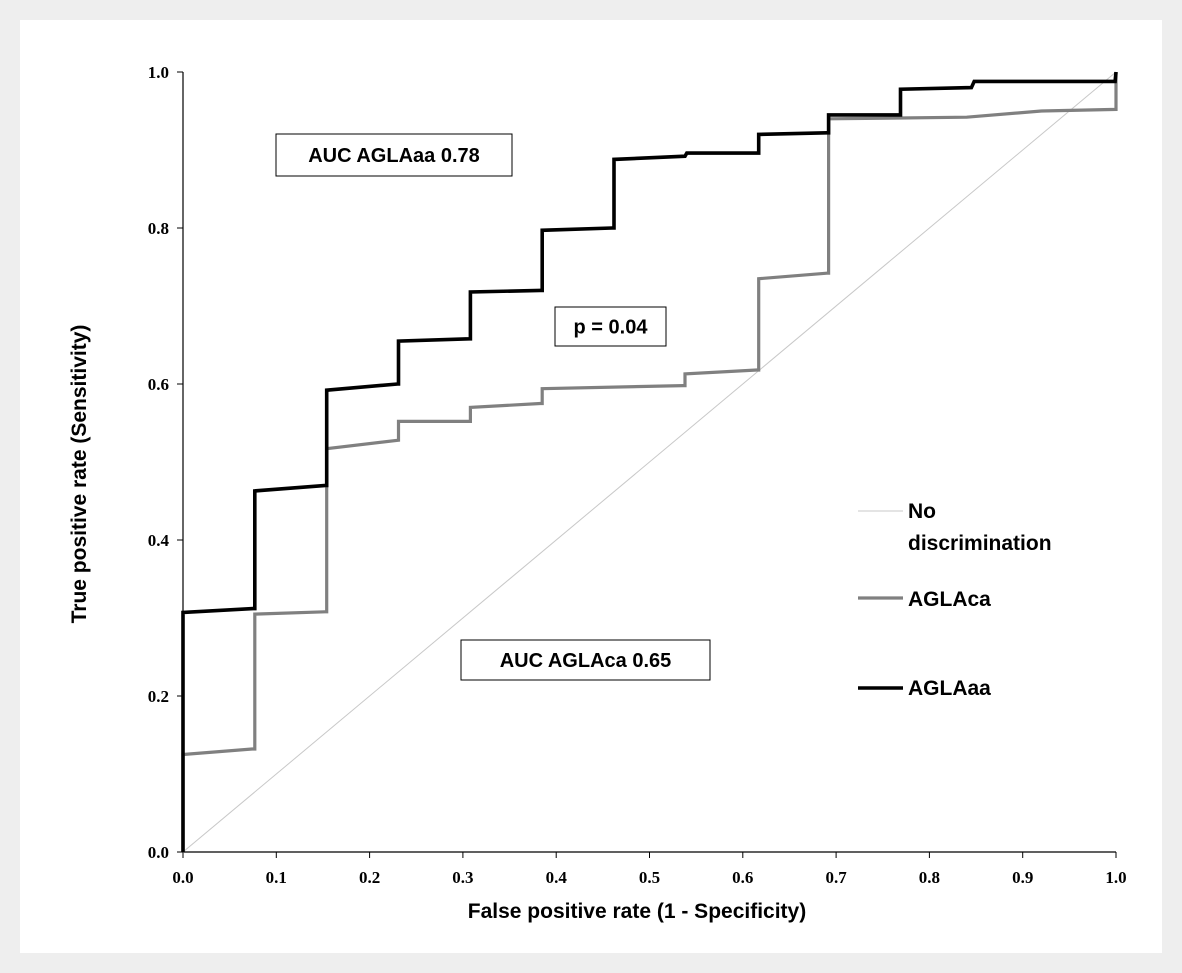  What do you see at coordinates (929, 877) in the screenshot?
I see `x-tick-label: 0.8` at bounding box center [929, 877].